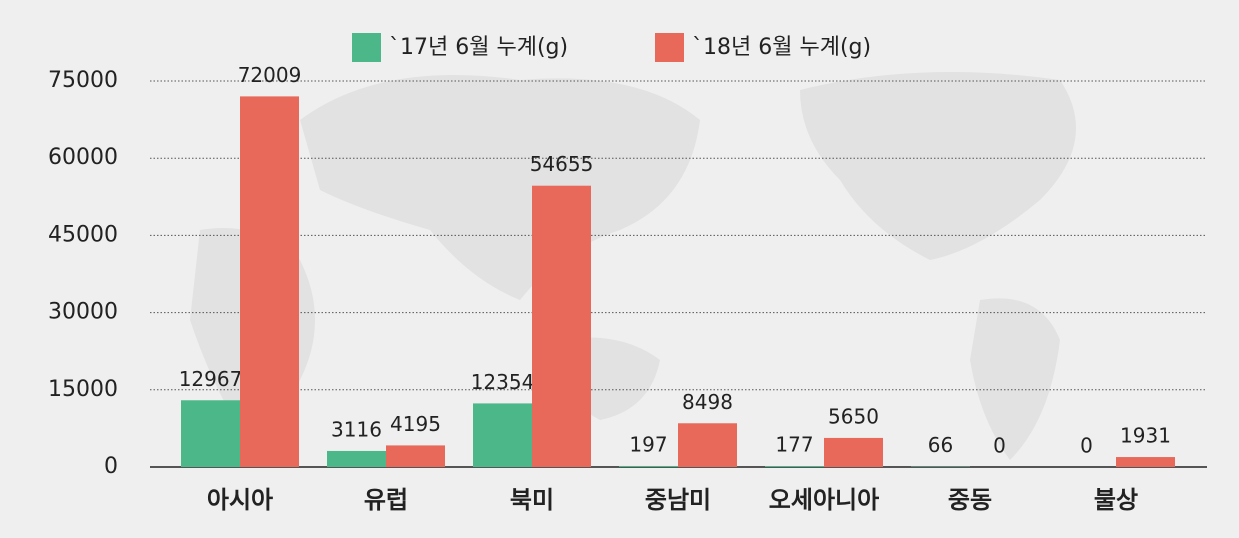  Describe the element at coordinates (478, 47) in the screenshot. I see `legend-label: `17년 6월 누계(g)` at that location.